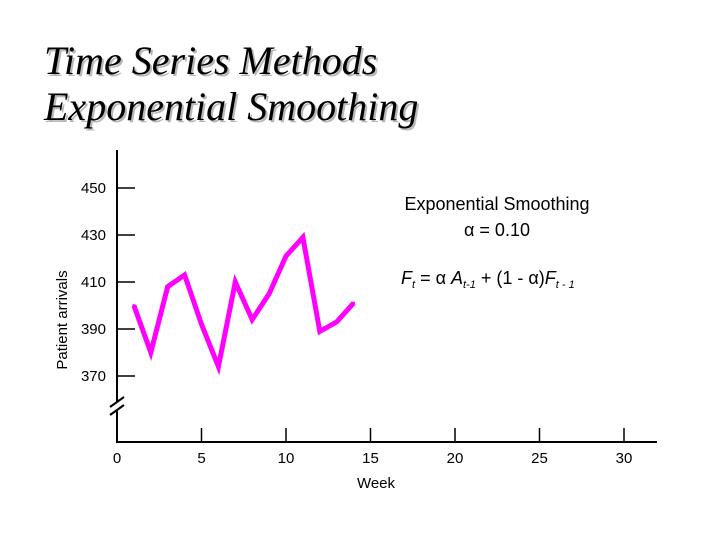  Describe the element at coordinates (414, 285) in the screenshot. I see `formula-f-sub: t` at that location.